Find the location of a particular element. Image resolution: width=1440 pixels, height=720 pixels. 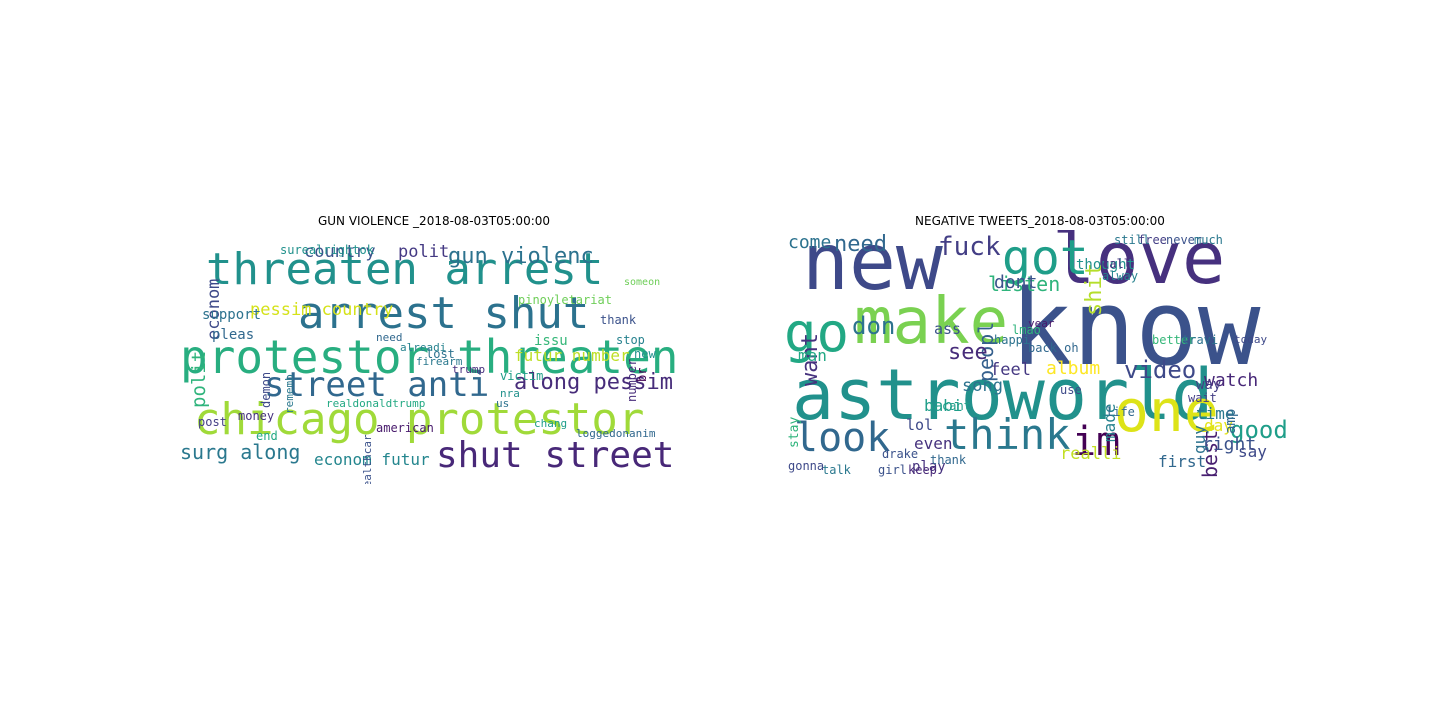

wordcloud-word: ass is located at coordinates (948, 329).